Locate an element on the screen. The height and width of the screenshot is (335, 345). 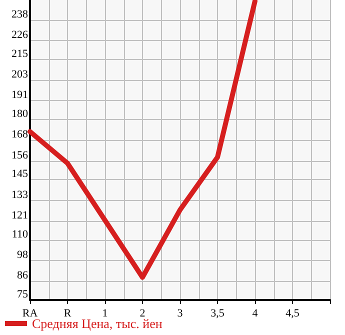
y-tick-label: 75 is located at coordinates (22, 294).